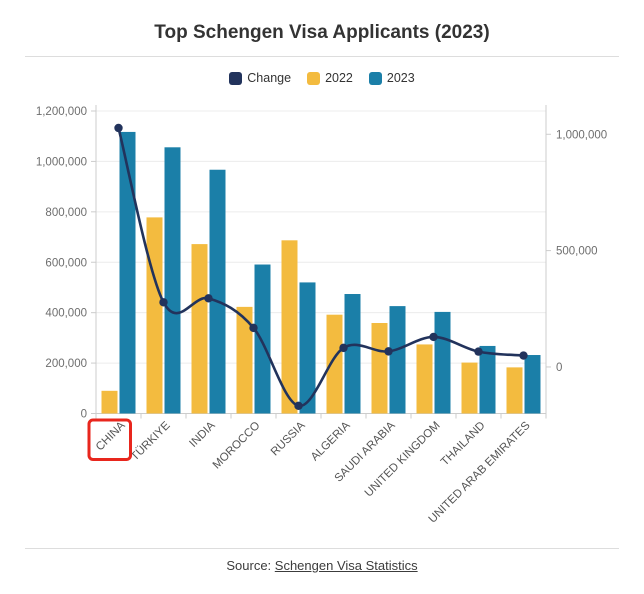  What do you see at coordinates (322, 32) in the screenshot?
I see `chart-title: Top Schengen Visa Applicants (2023)` at bounding box center [322, 32].